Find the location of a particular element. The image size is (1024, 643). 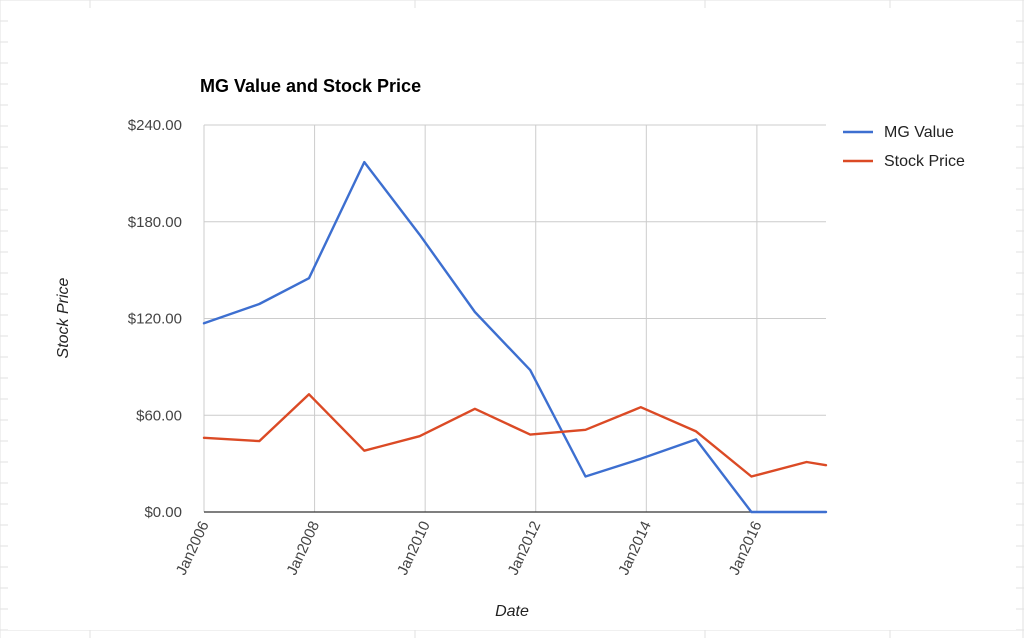

y-tick-label: $0.00 is located at coordinates (163, 512).